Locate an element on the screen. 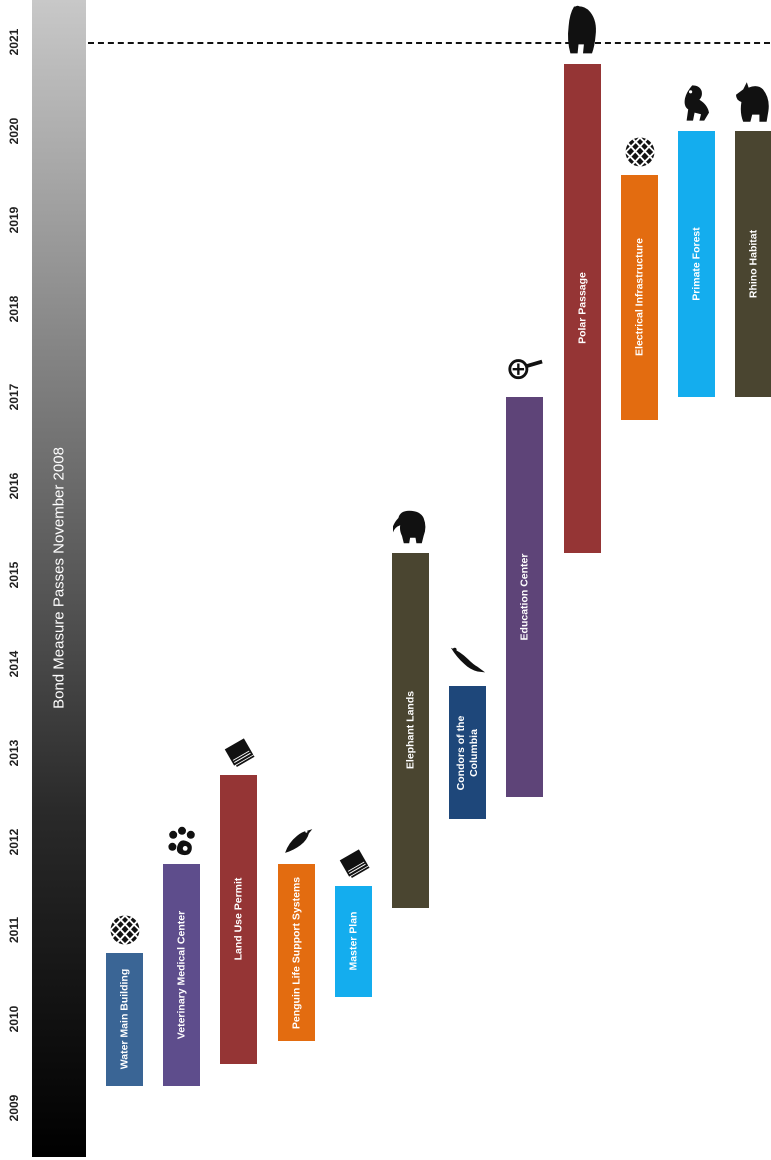 The image size is (771, 1160). project-bar-master-plan: Master Plan is located at coordinates (353, 941).